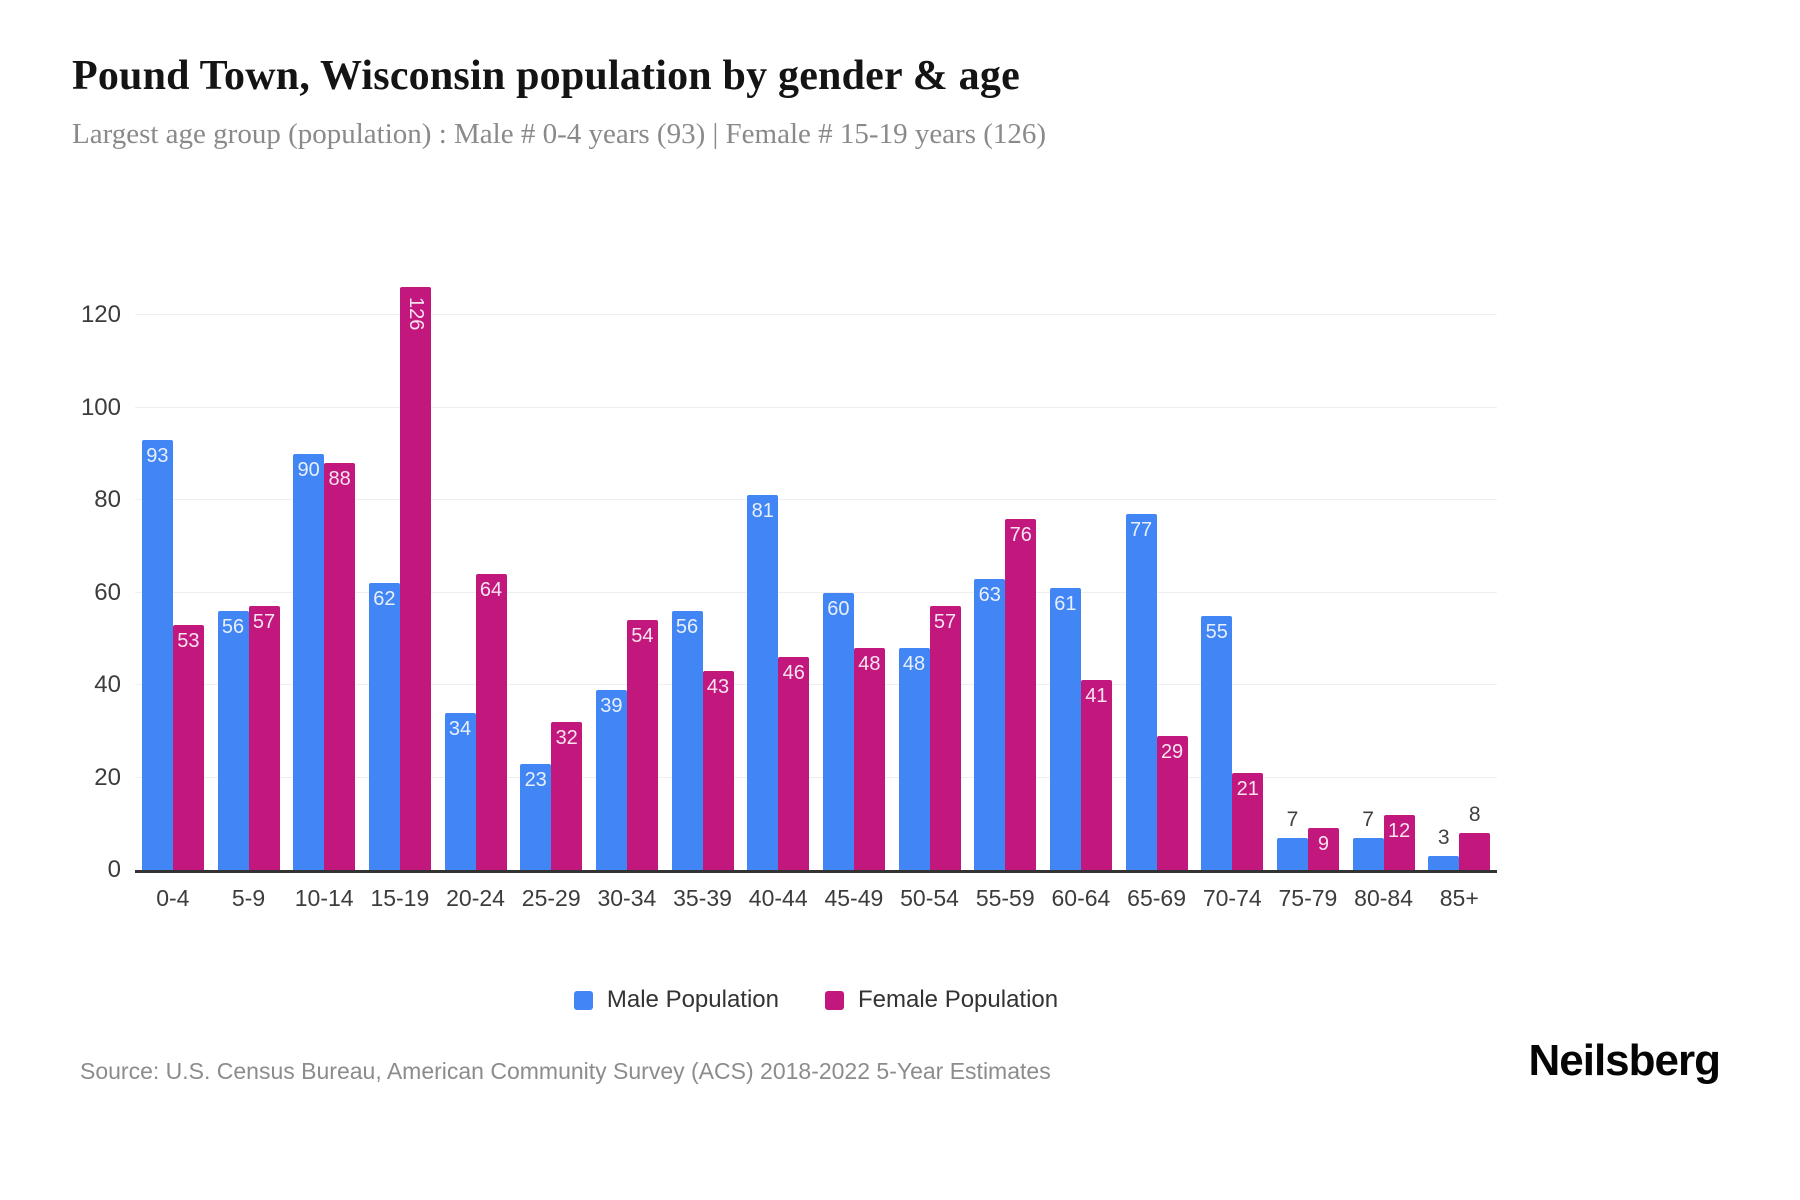 The image size is (1800, 1200). I want to click on bar-group-40-44: 81 46 40-44, so click(778, 583).